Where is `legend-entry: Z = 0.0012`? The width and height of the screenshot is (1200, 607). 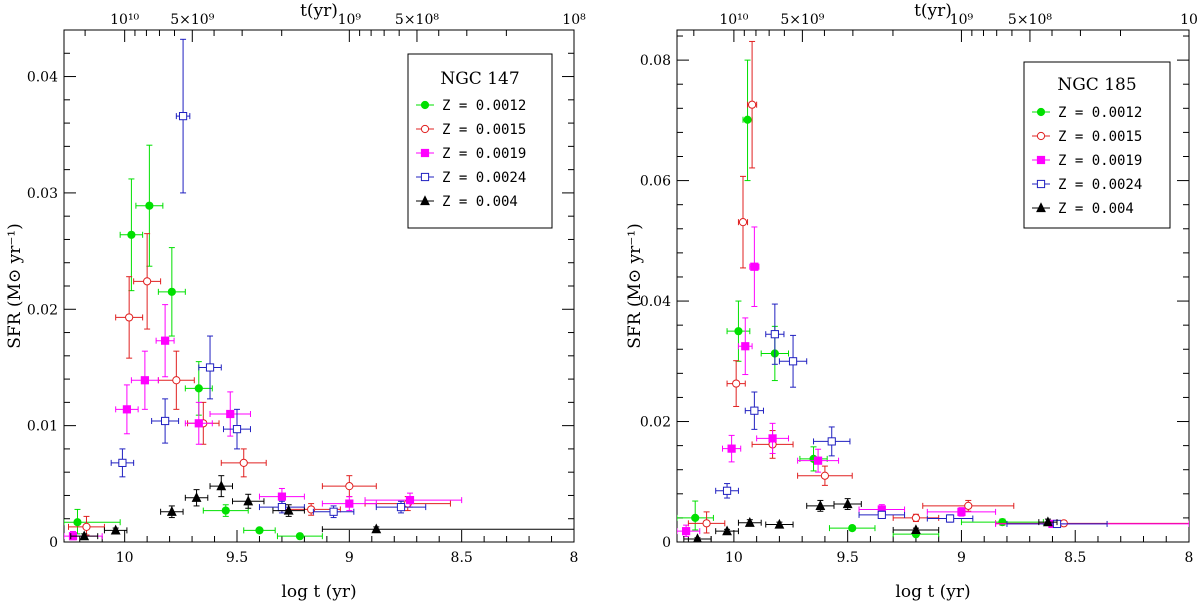
legend-entry: Z = 0.0012 is located at coordinates (1087, 113).